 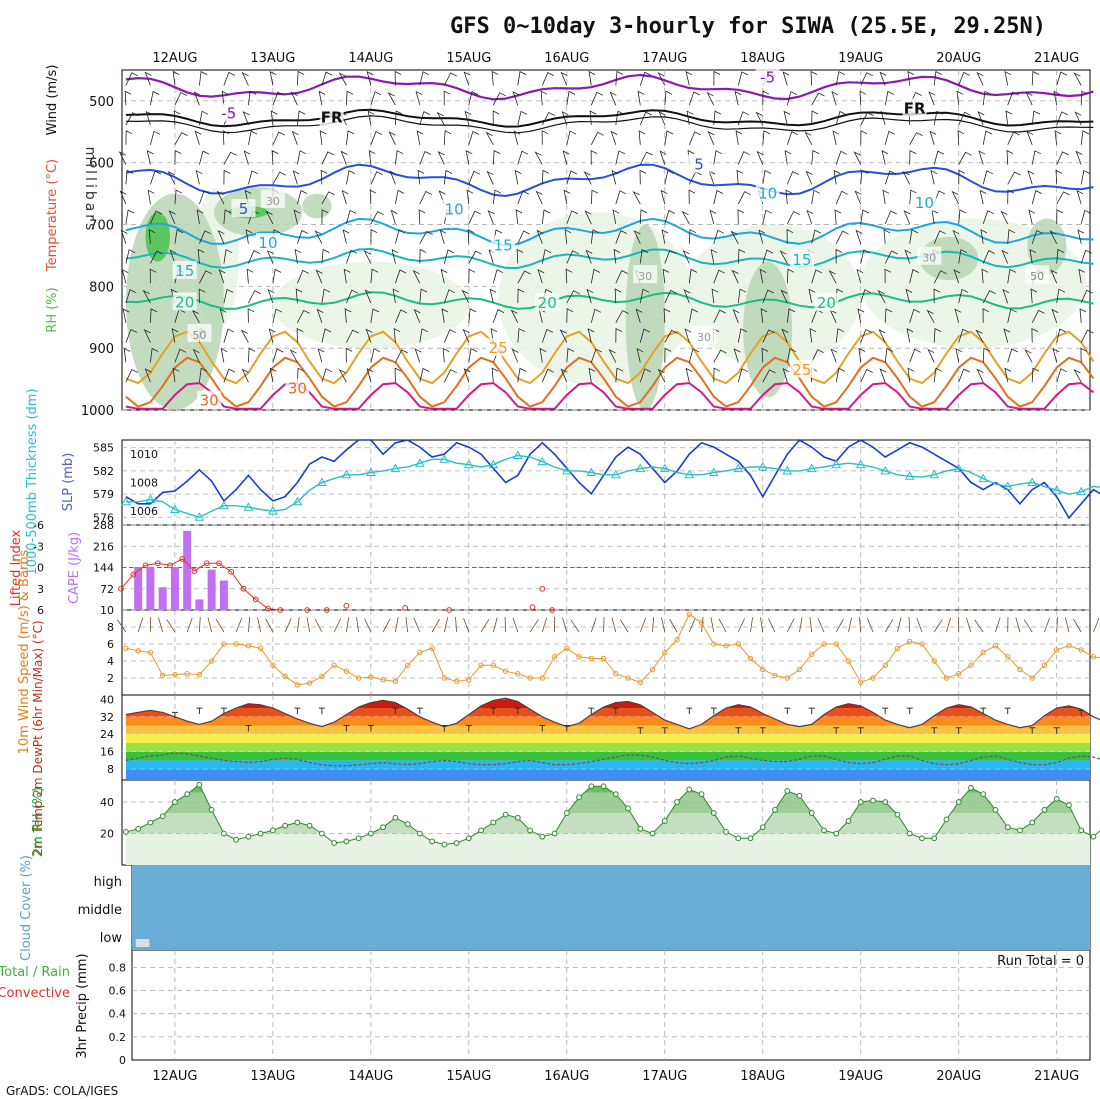 What do you see at coordinates (609, 124) in the screenshot?
I see `contour-freezing-inner` at bounding box center [609, 124].